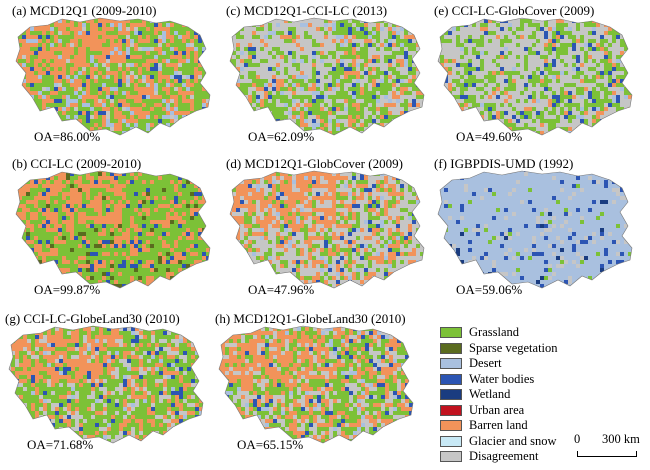 The image size is (650, 470). I want to click on legend-label: Grassland, so click(494, 332).